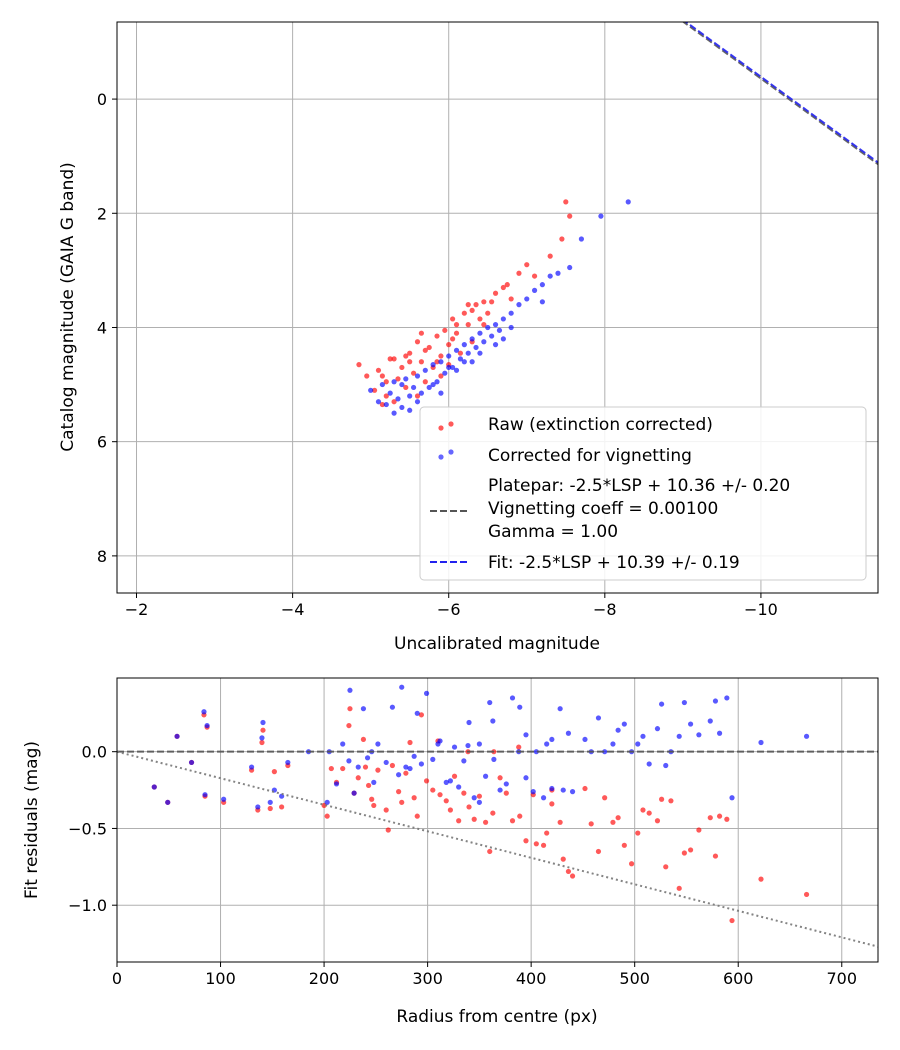  Describe the element at coordinates (94, 752) in the screenshot. I see `y-tick-label: 0.0` at that location.